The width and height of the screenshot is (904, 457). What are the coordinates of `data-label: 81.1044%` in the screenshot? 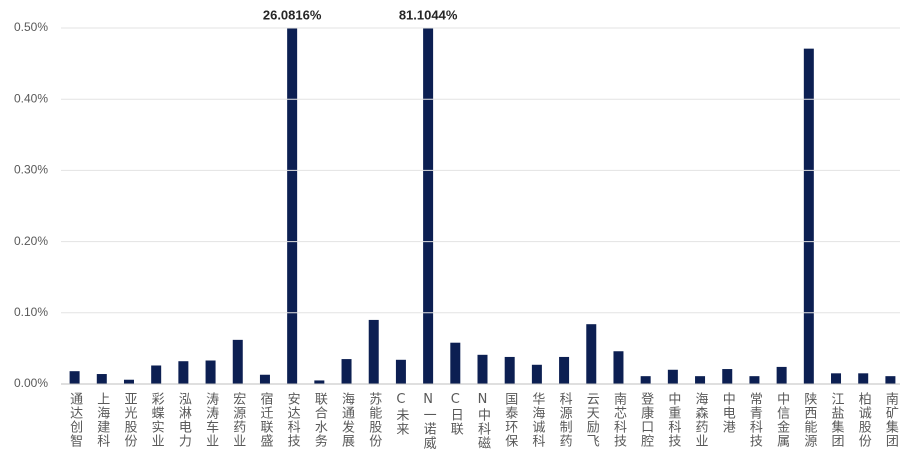 It's located at (428, 14).